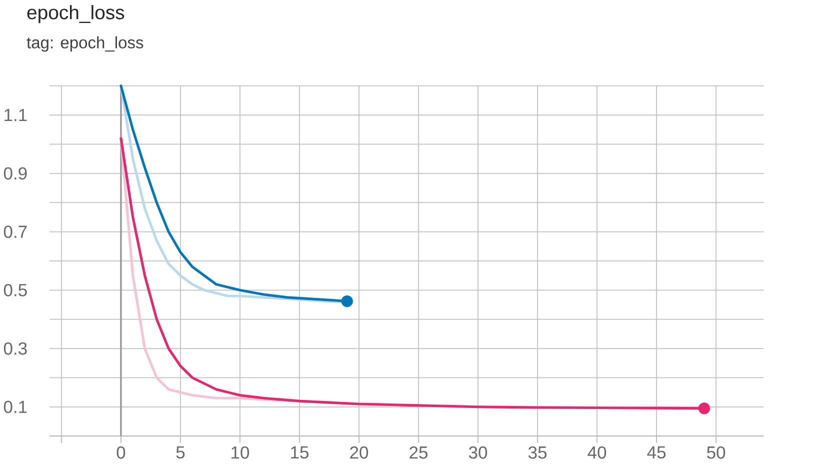 This screenshot has height=476, width=838. What do you see at coordinates (121, 452) in the screenshot?
I see `x-tick-label: 0` at bounding box center [121, 452].